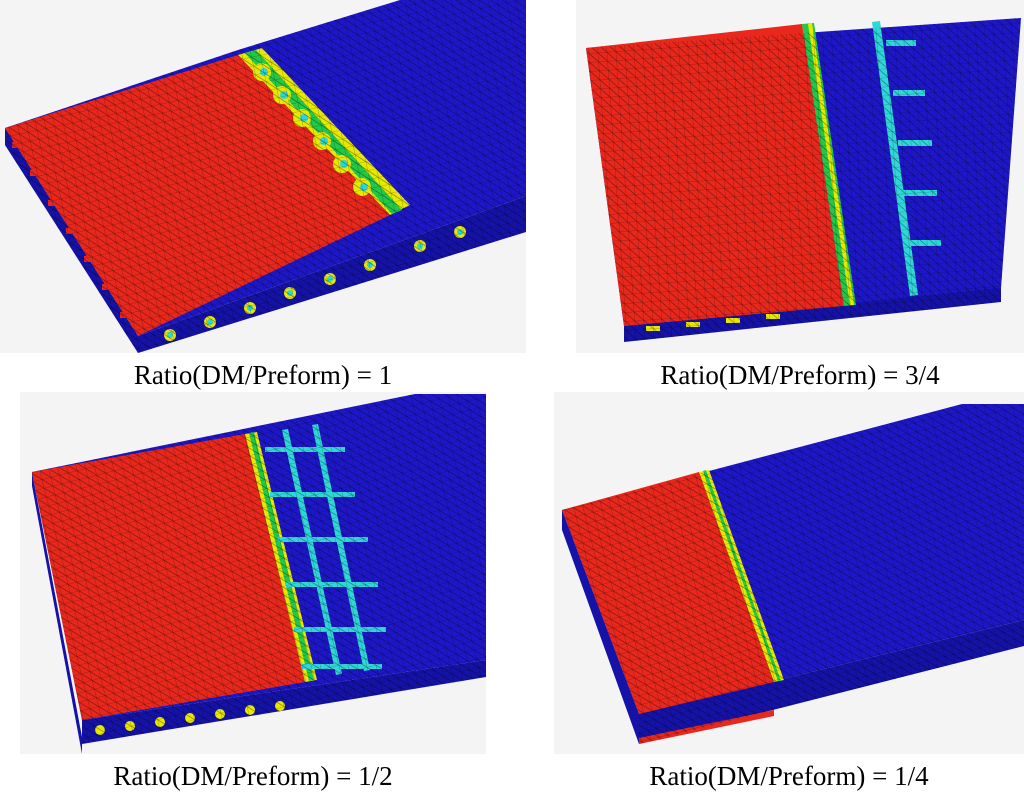  Describe the element at coordinates (789, 776) in the screenshot. I see `caption-ratio-1-4: Ratio(DM/Preform) = 1/4` at that location.